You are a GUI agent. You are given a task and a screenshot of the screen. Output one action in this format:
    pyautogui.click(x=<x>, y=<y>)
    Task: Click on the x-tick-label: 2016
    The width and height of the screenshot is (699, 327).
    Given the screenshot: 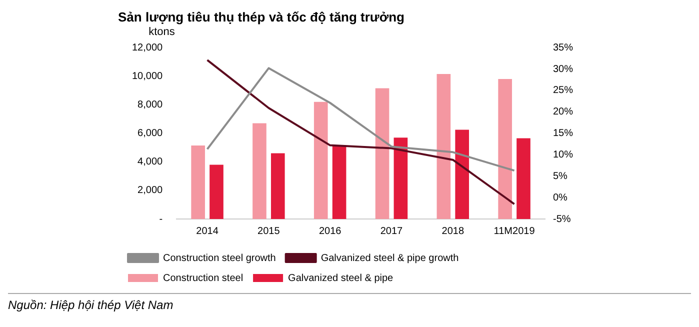 What is the action you would take?
    pyautogui.click(x=330, y=231)
    